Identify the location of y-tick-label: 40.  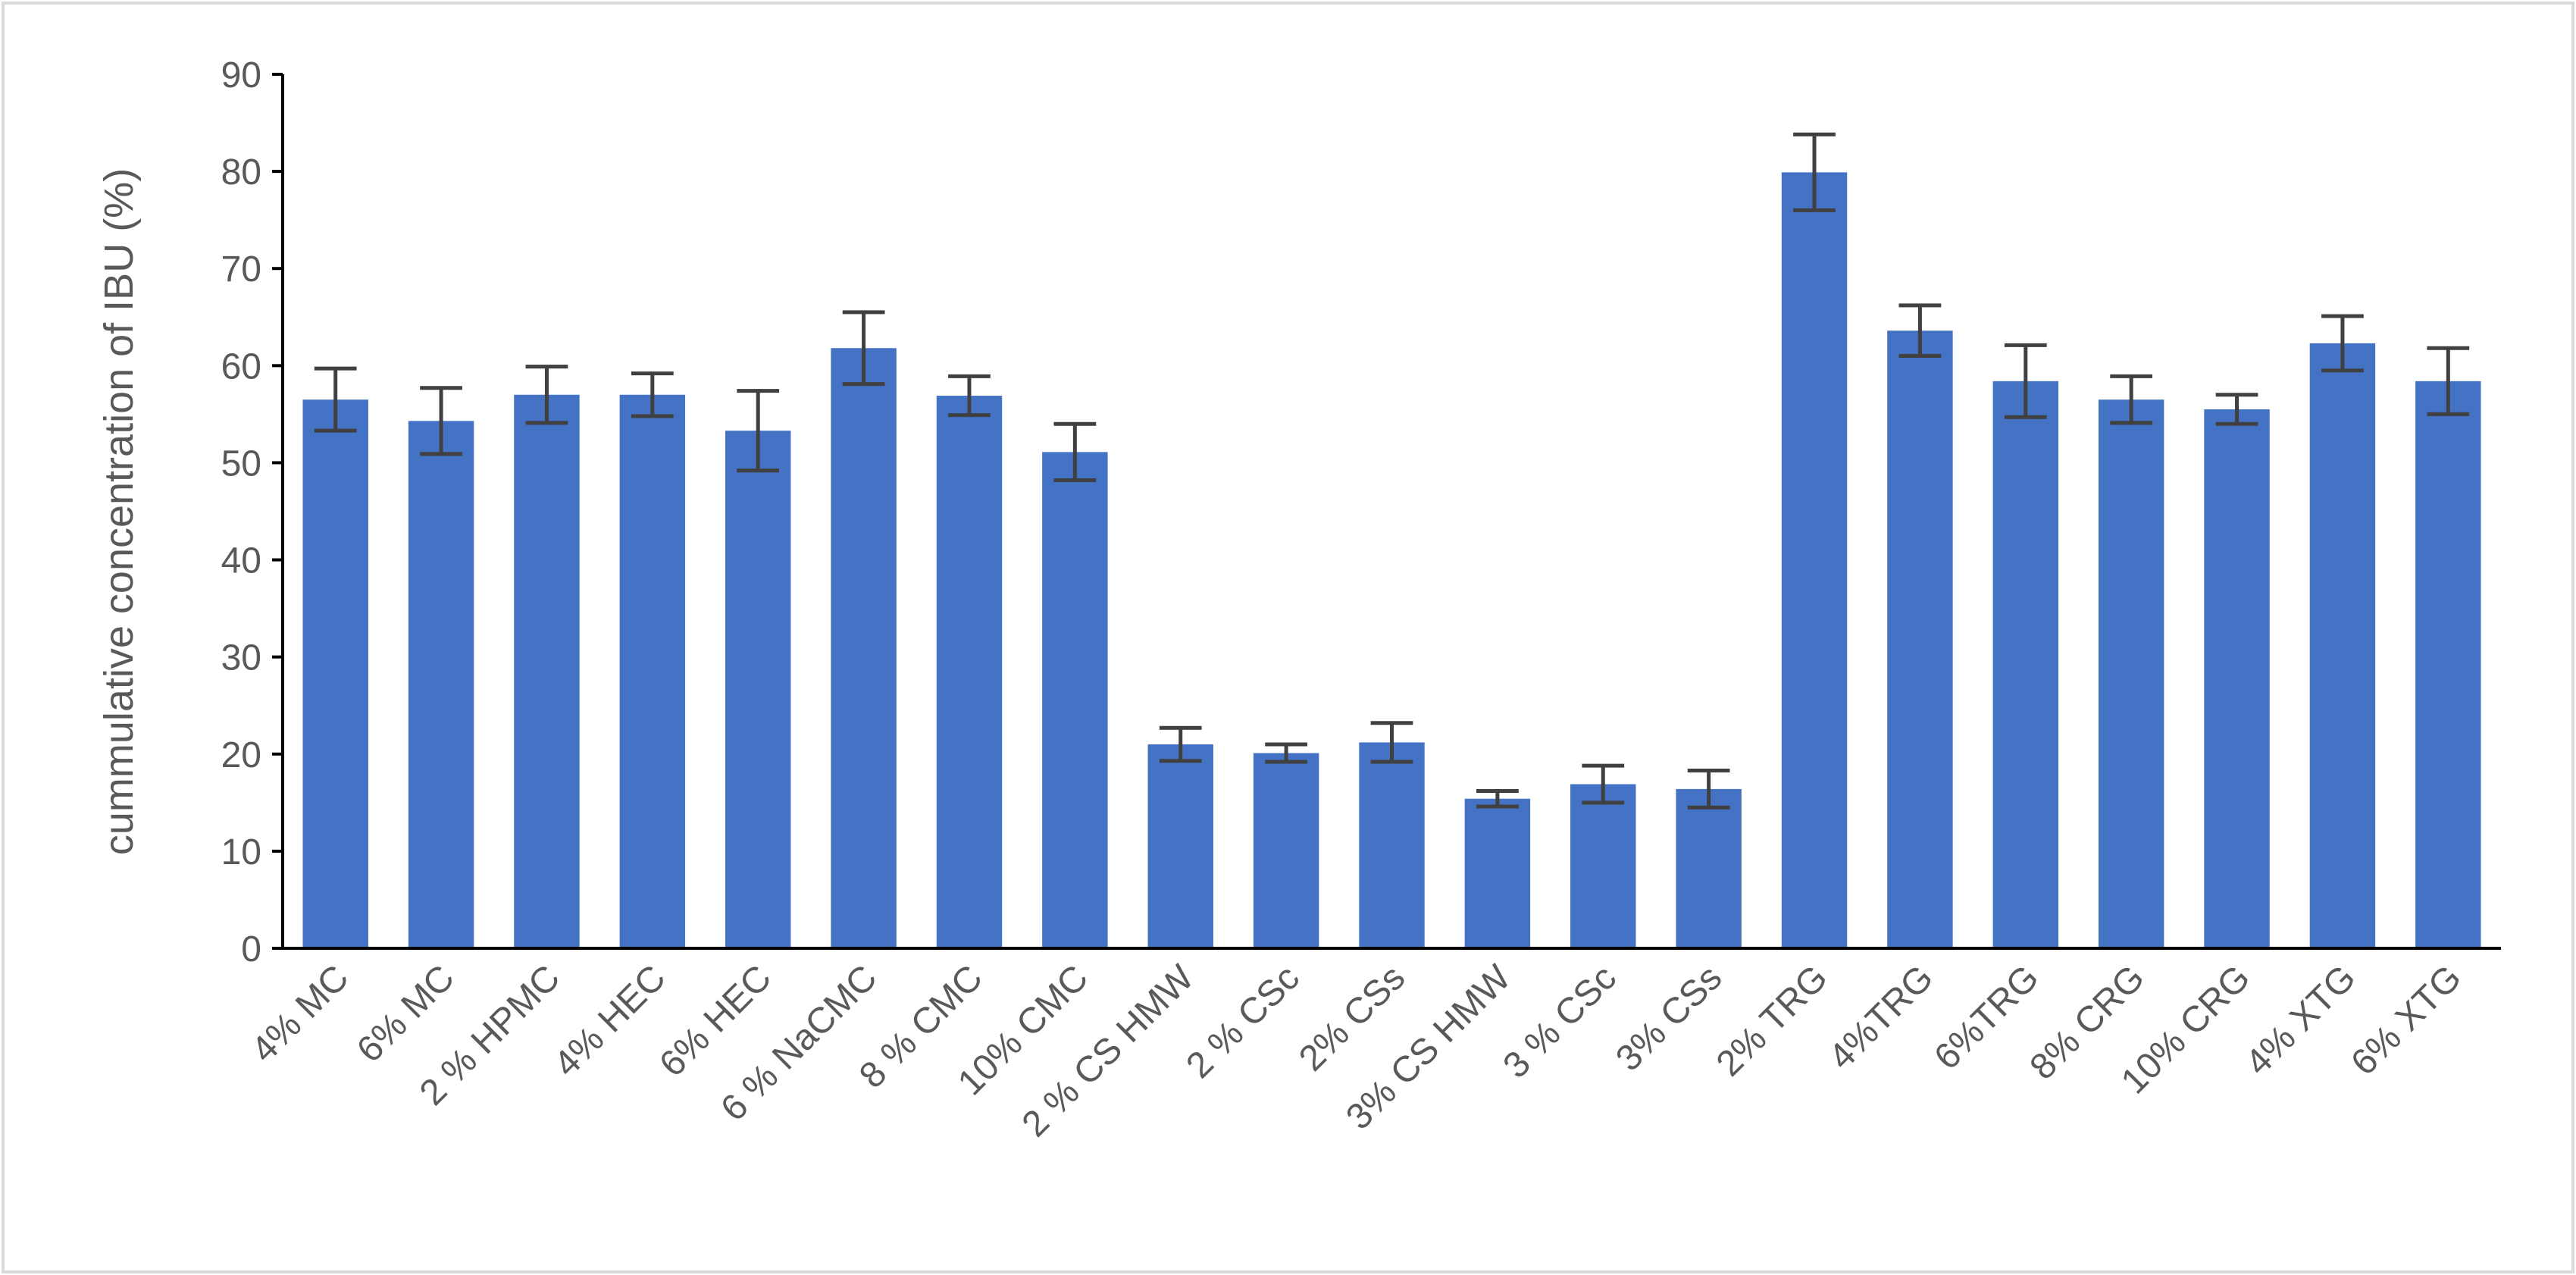
(241, 561).